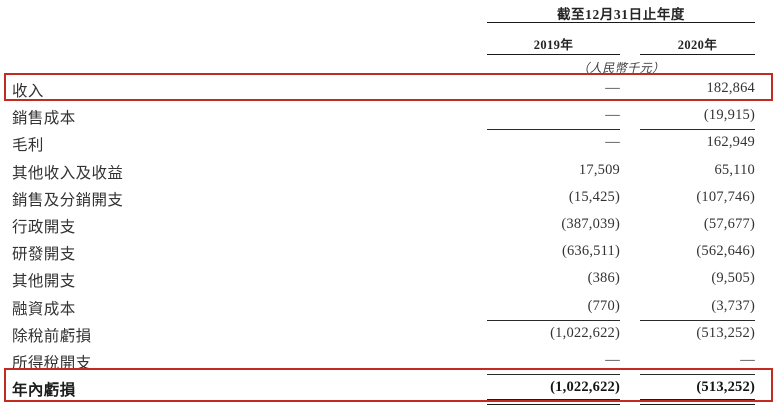 The height and width of the screenshot is (410, 781). I want to click on row-label: 其他收入及收益, so click(68, 173).